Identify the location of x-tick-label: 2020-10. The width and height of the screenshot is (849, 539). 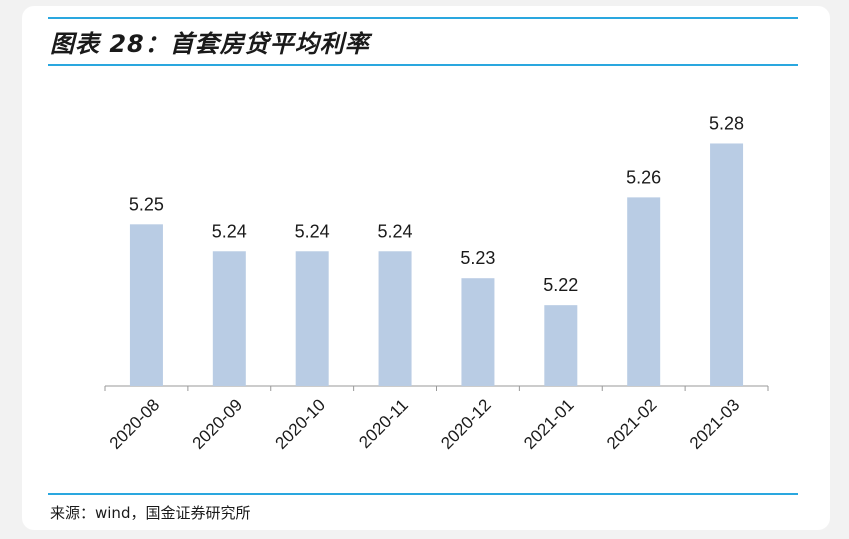
(300, 424).